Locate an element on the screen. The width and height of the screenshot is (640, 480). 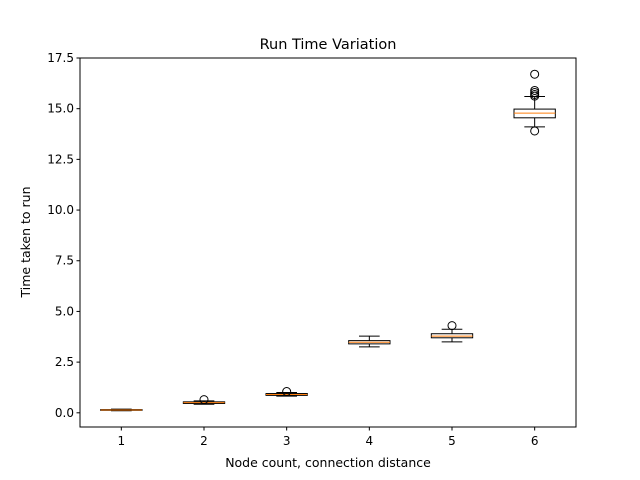
x-tick-label: 3 is located at coordinates (287, 441).